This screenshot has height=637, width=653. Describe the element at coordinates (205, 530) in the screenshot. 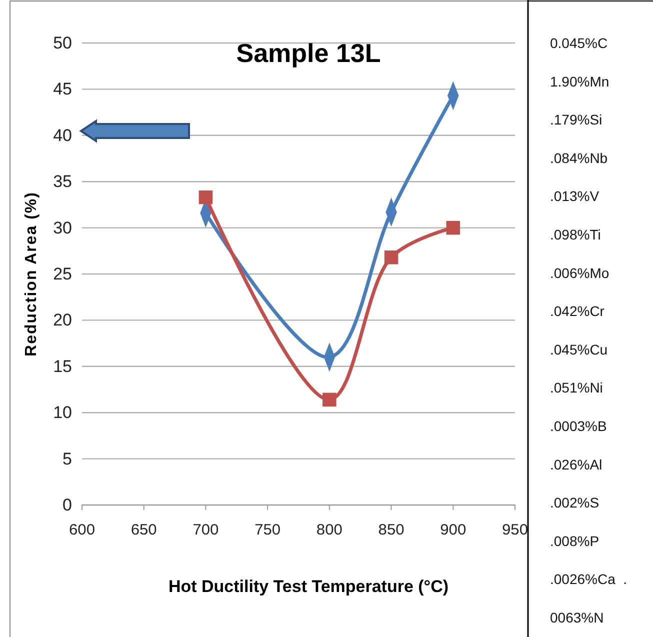

I see `x-tick-label: 700` at that location.